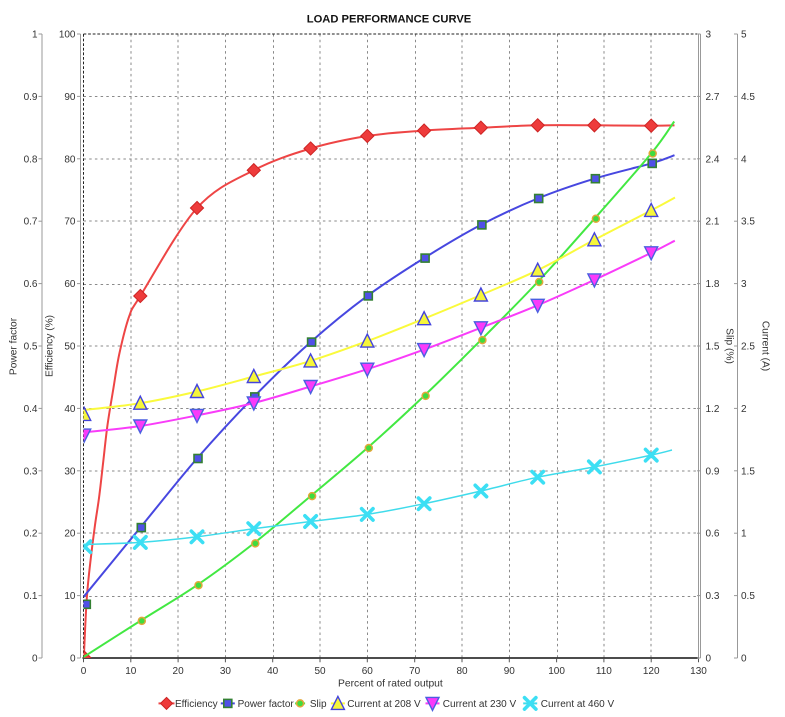  What do you see at coordinates (604, 671) in the screenshot?
I see `svg-text: 110` at bounding box center [604, 671].